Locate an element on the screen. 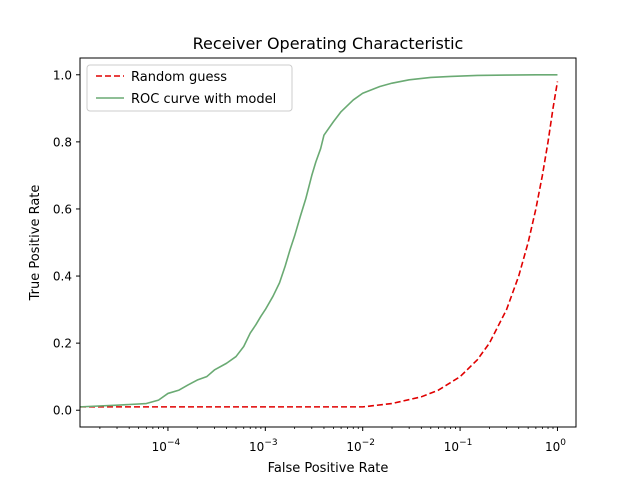  y-tick-label: 0.6 is located at coordinates (62, 209).